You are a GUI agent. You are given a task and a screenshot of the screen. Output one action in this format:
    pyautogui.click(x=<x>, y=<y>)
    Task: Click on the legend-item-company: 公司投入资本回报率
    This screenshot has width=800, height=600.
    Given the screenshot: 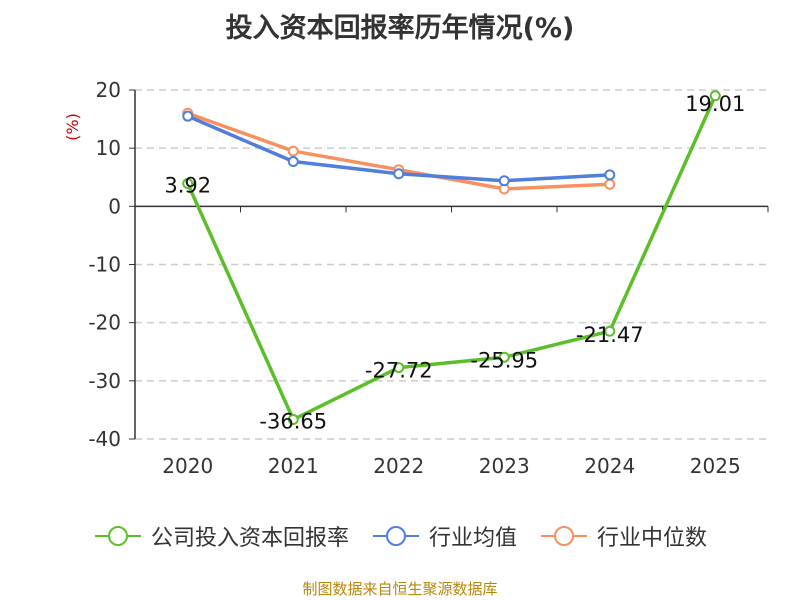 What is the action you would take?
    pyautogui.click(x=221, y=536)
    